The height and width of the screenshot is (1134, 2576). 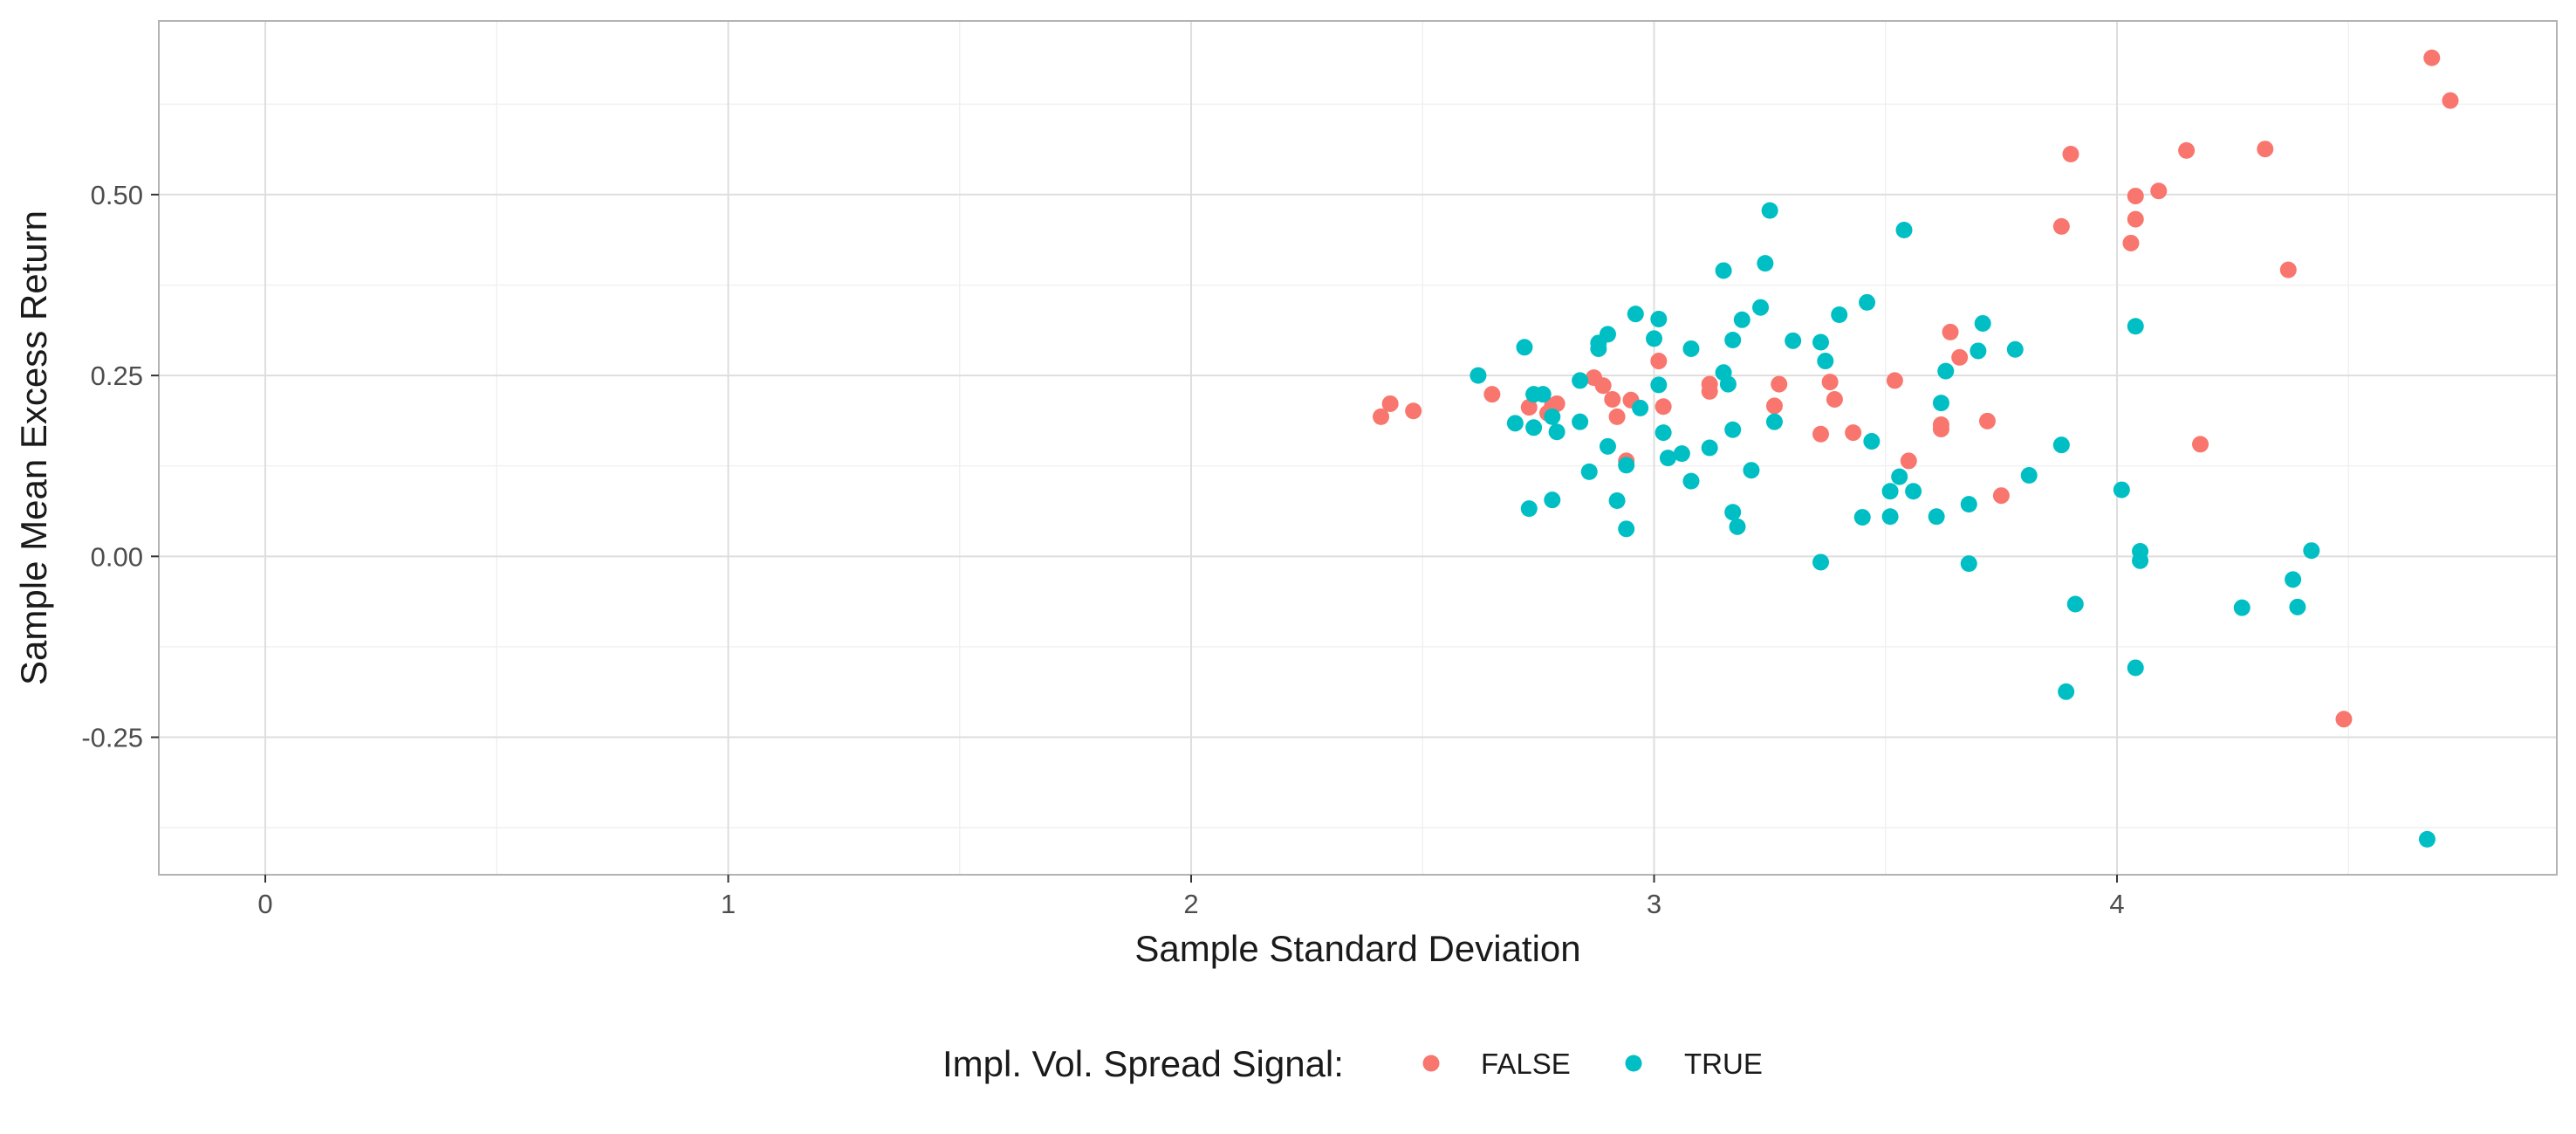 I want to click on x-tick-label: 0, so click(x=264, y=904).